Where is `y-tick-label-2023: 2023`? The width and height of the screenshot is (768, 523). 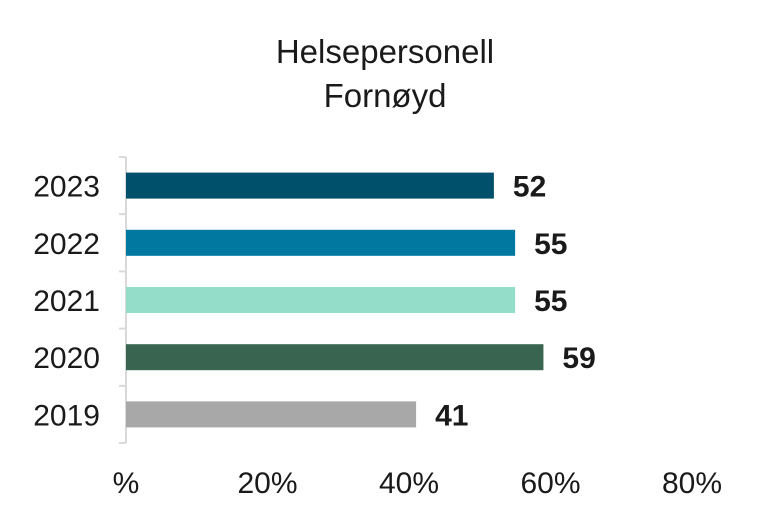 y-tick-label-2023: 2023 is located at coordinates (66, 187).